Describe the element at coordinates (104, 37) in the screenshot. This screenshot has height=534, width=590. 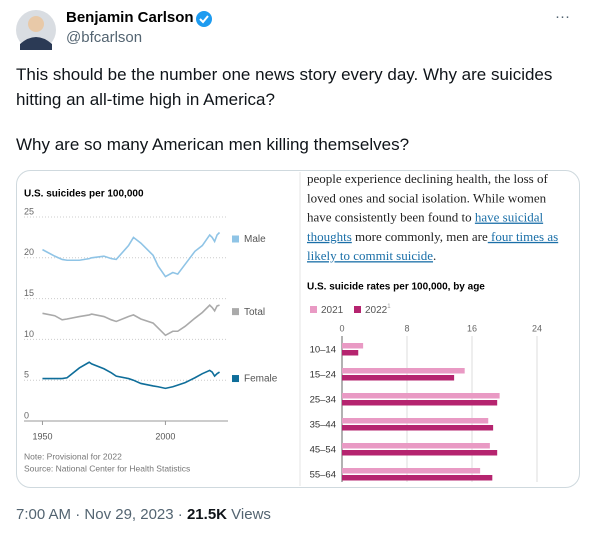
I see `author-handle: @bfcarlson` at that location.